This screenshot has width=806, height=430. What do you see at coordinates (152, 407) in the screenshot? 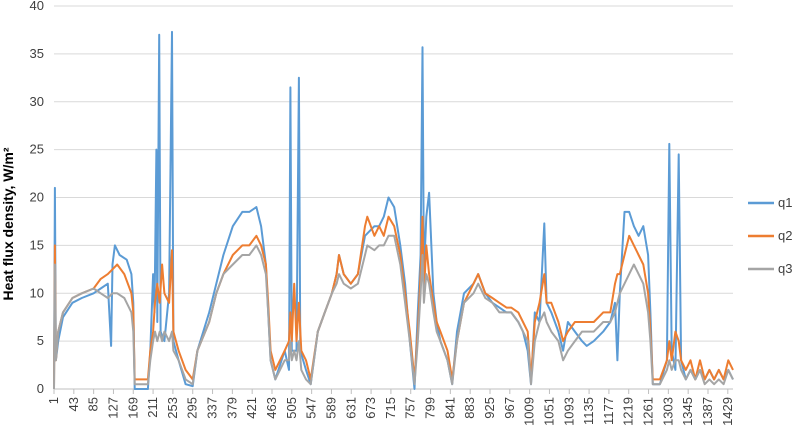
I see `x-tick-label: 211` at bounding box center [152, 407].